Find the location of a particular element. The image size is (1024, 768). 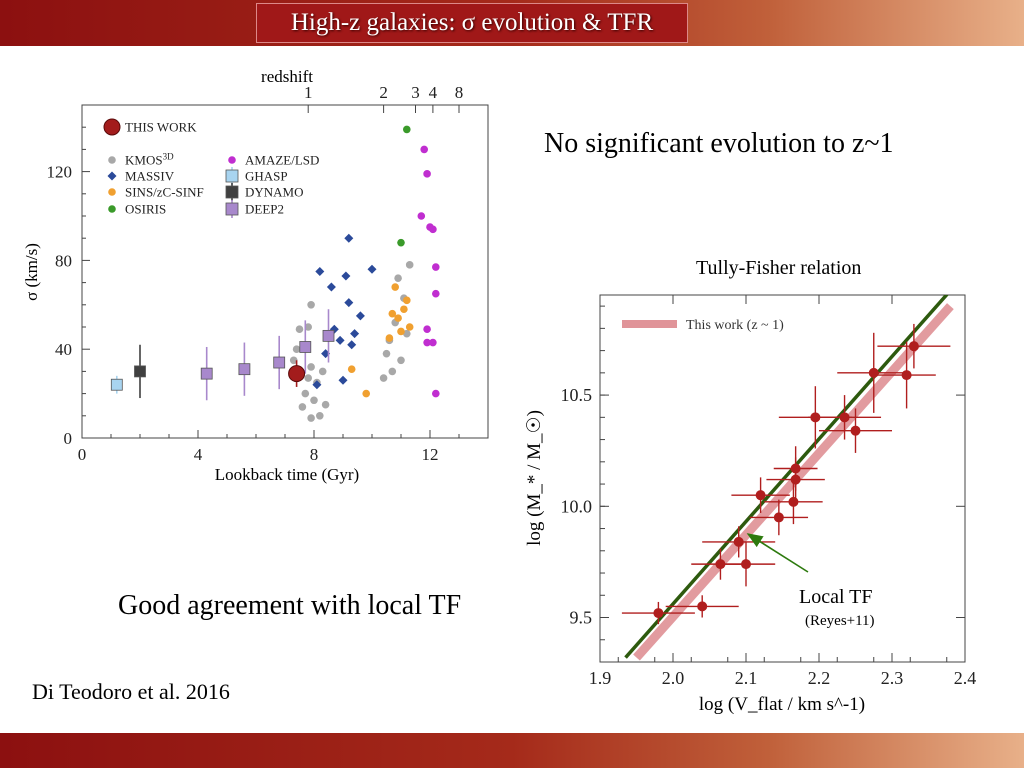

chart2-x-tick-label: 2.3 is located at coordinates (892, 678).